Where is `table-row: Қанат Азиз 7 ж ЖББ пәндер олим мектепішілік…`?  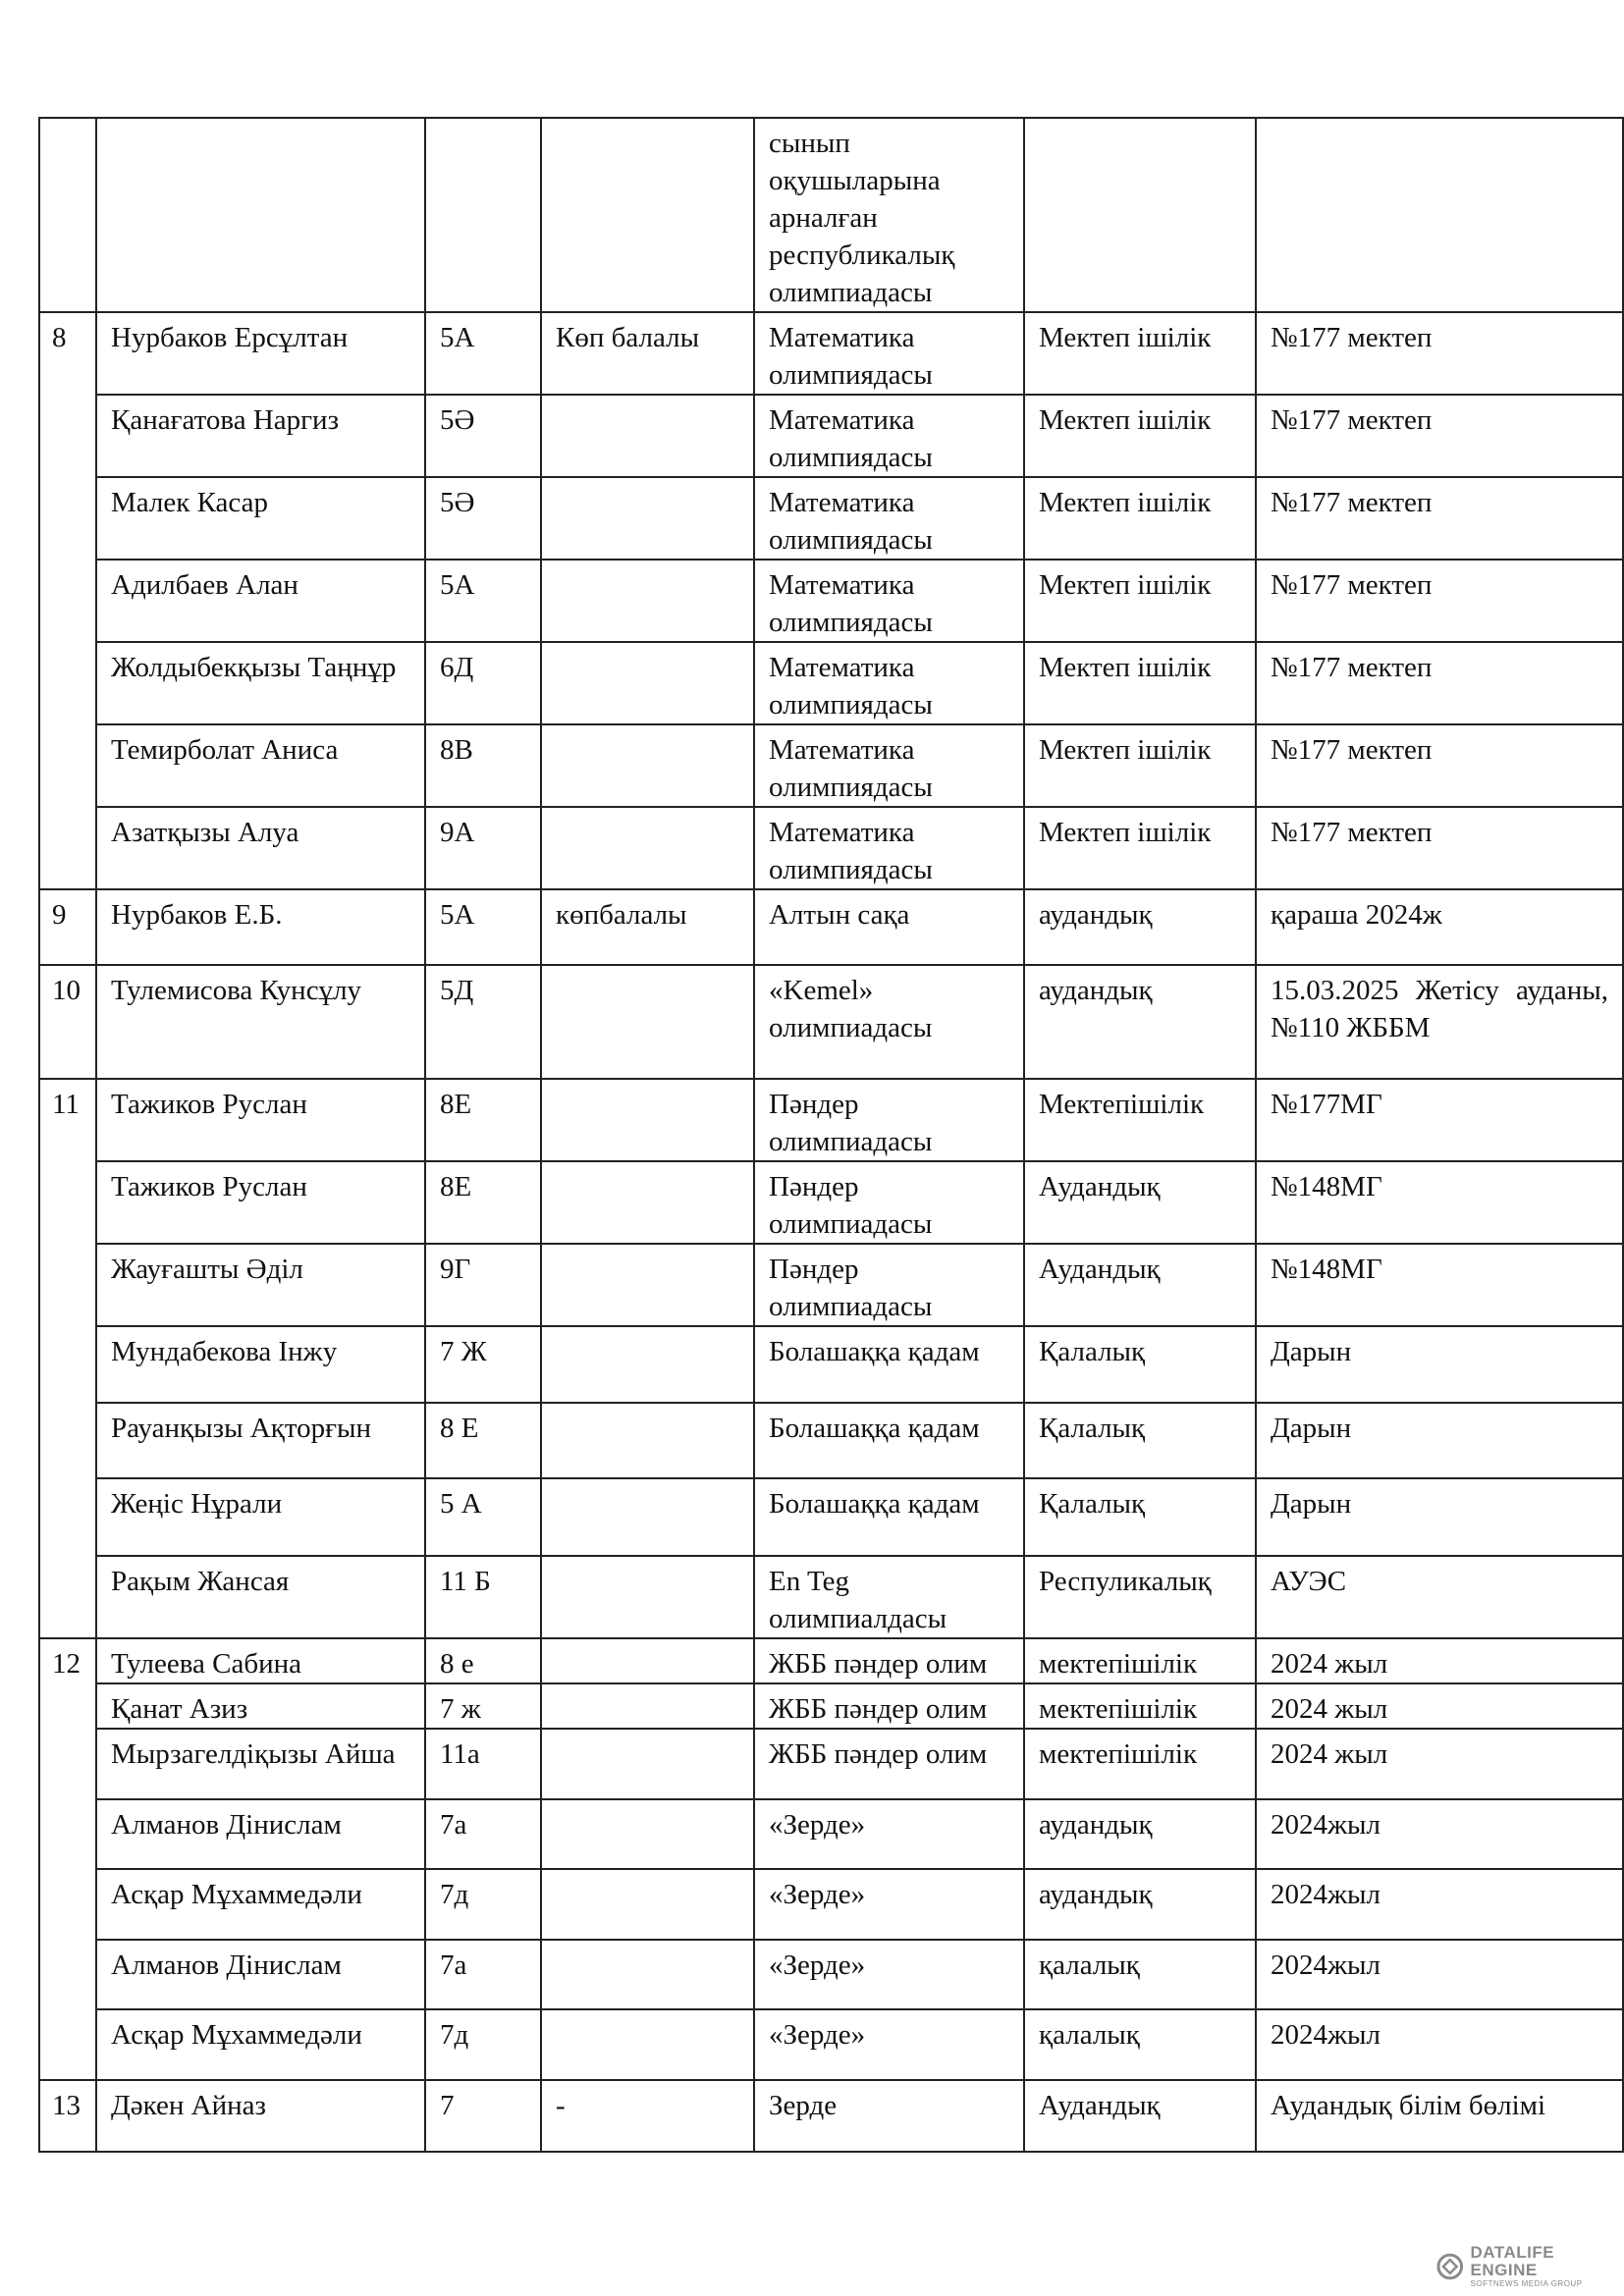
table-row: Қанат Азиз 7 ж ЖББ пәндер олим мектепішілік… is located at coordinates (831, 1706).